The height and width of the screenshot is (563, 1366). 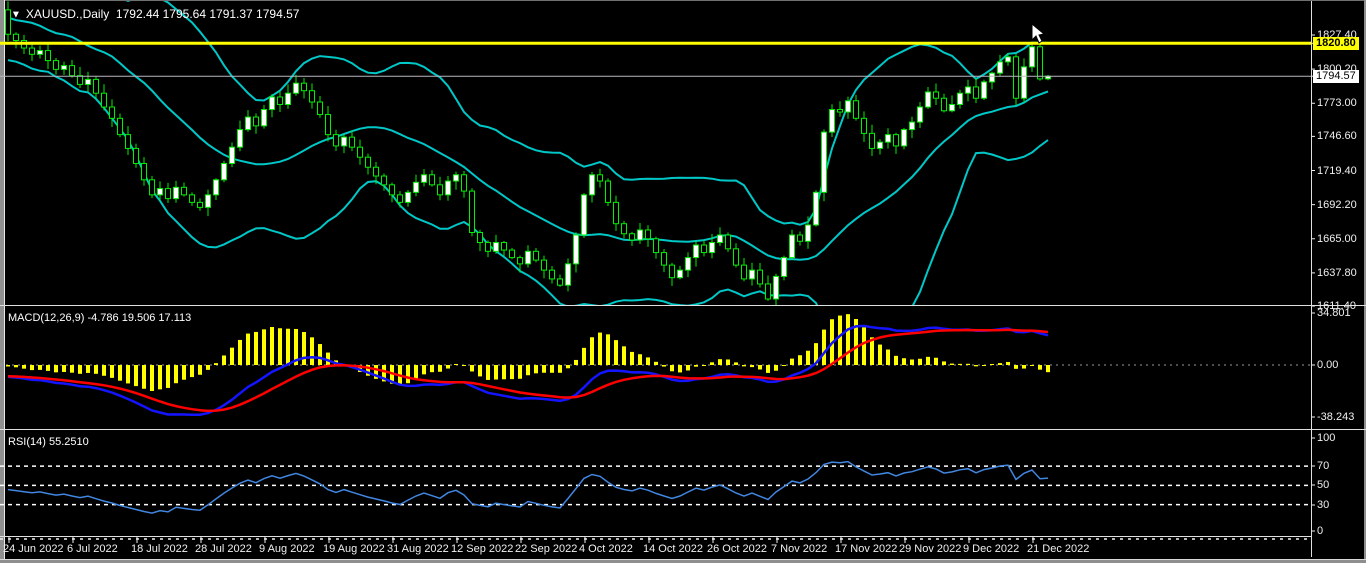 What do you see at coordinates (1326, 438) in the screenshot?
I see `rsi-tick-label: 100` at bounding box center [1326, 438].